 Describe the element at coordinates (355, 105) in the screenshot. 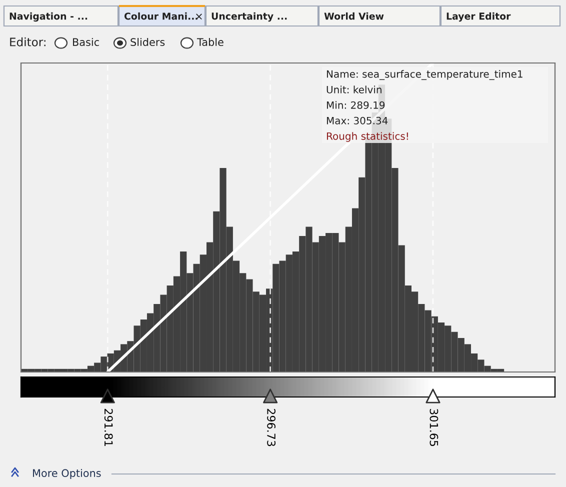

I see `annotation: Min: 289.19` at that location.